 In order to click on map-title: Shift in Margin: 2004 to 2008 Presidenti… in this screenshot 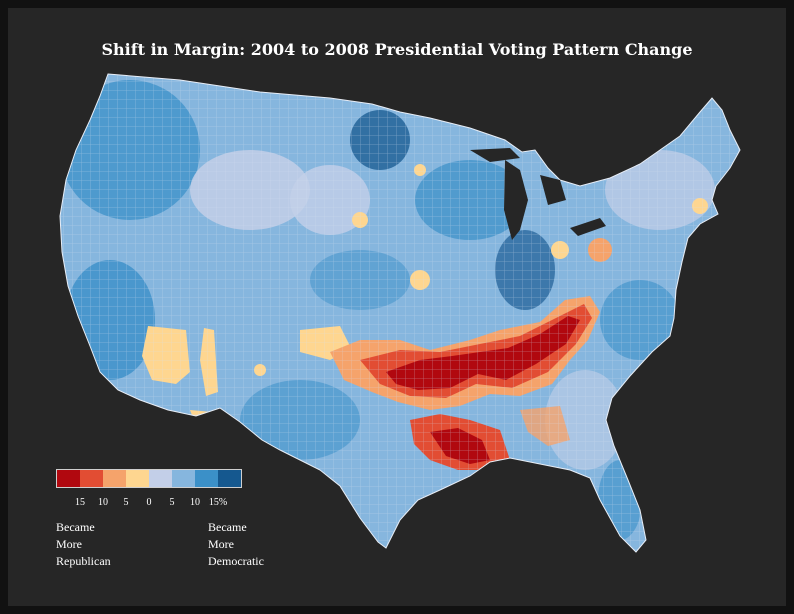, I will do `click(397, 49)`.